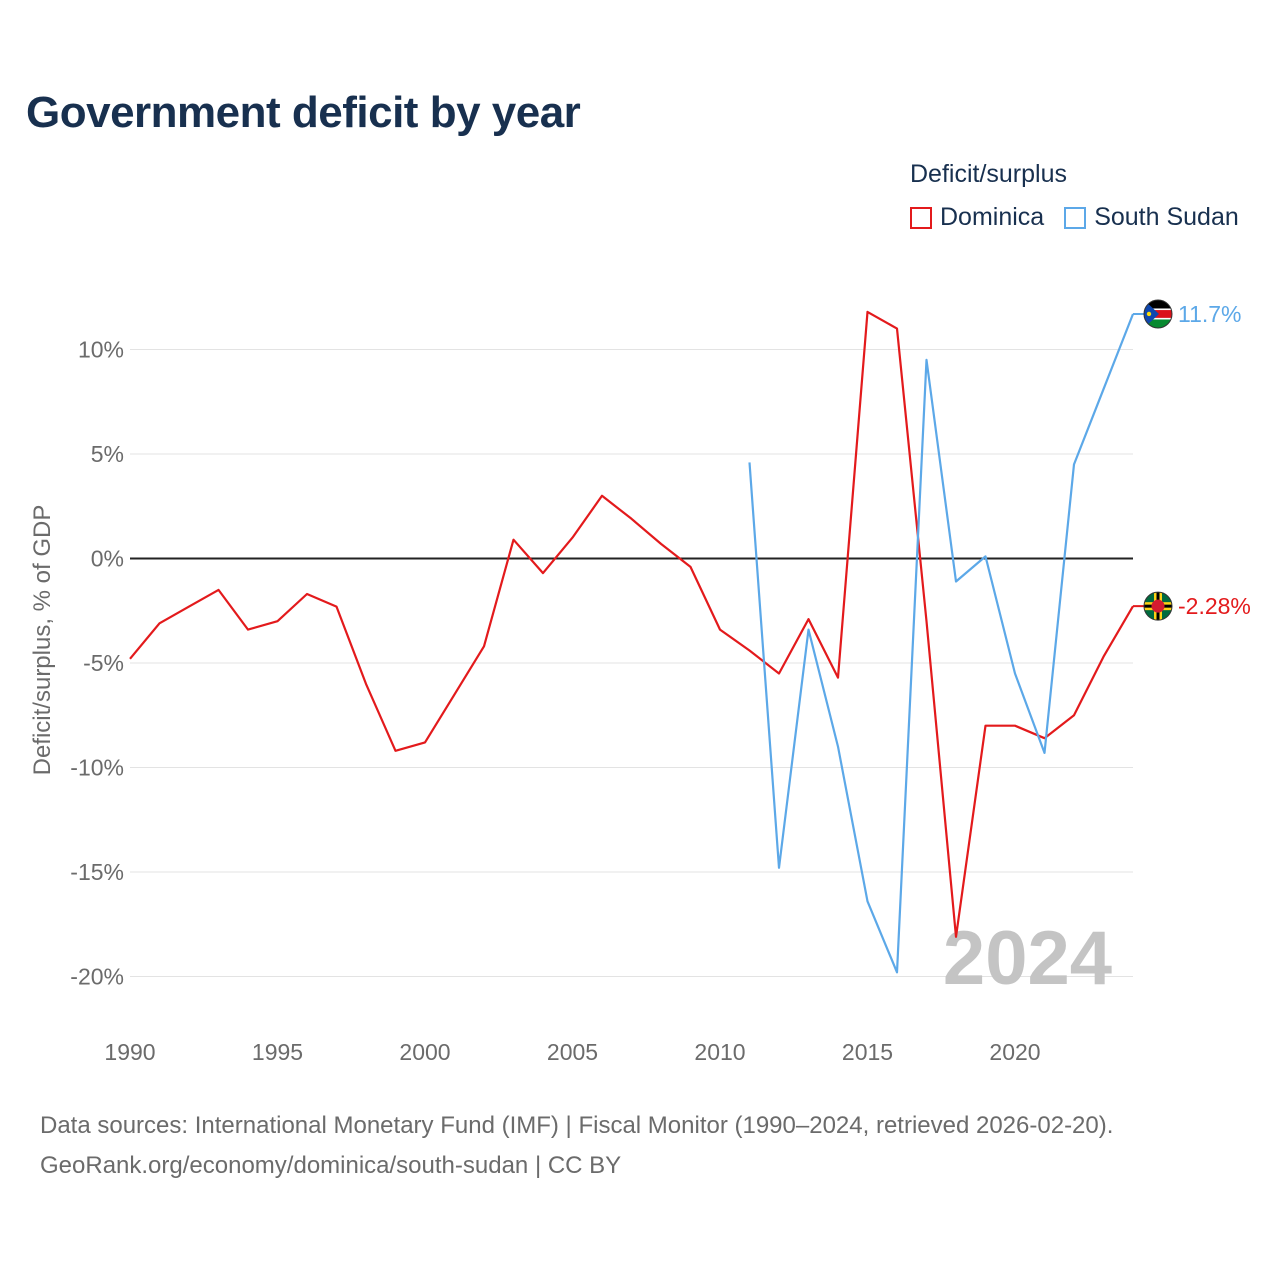 The width and height of the screenshot is (1280, 1280). Describe the element at coordinates (1214, 606) in the screenshot. I see `end-value-label-dominica: -2.28%` at that location.